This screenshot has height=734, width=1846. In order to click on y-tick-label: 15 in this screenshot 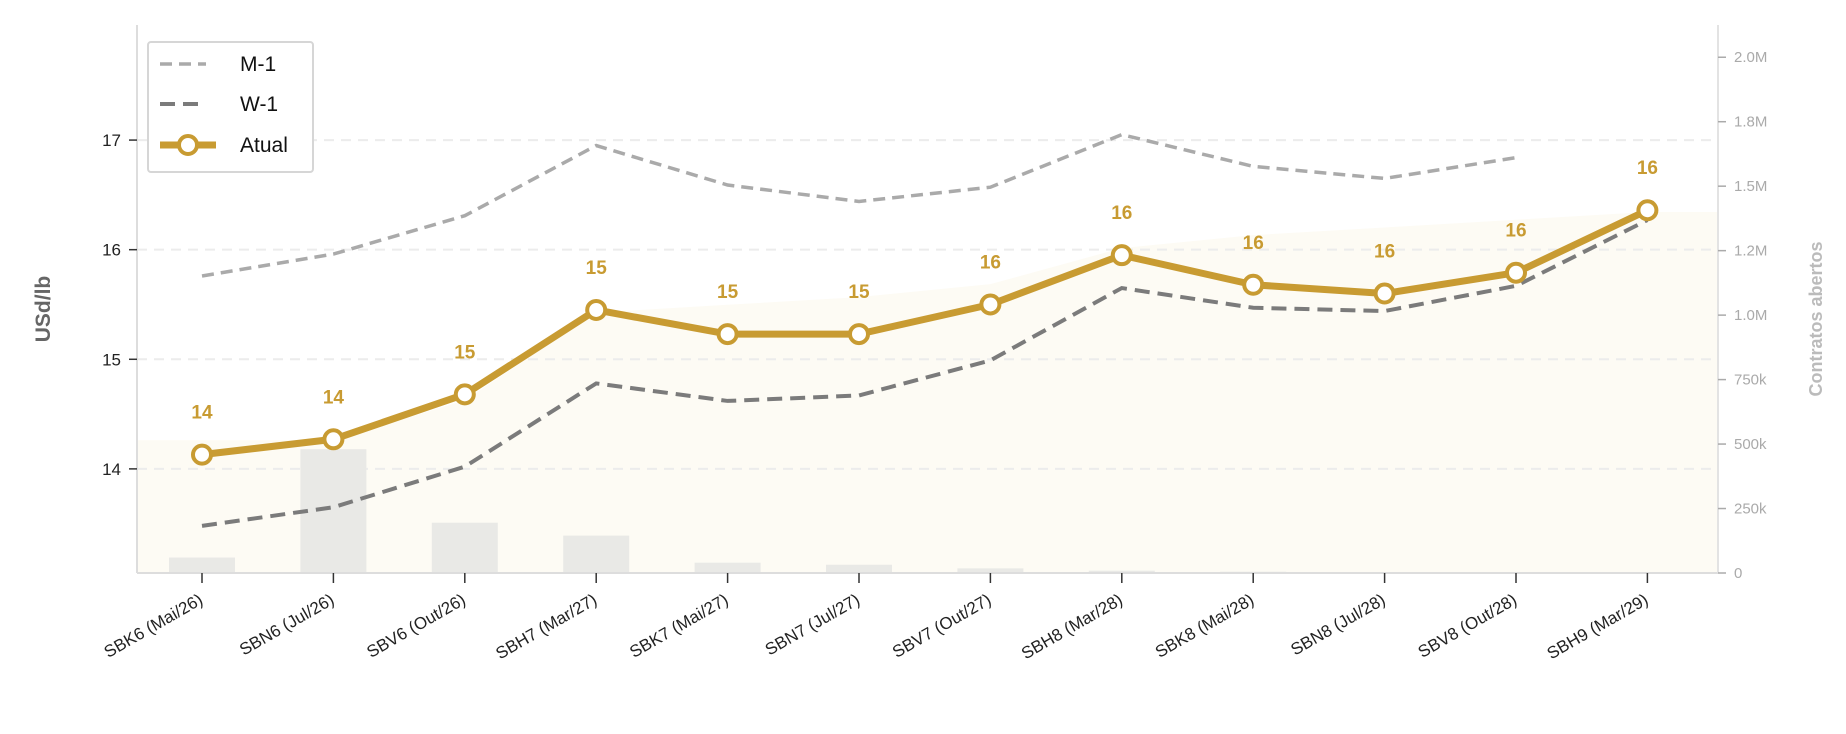, I will do `click(111, 359)`.